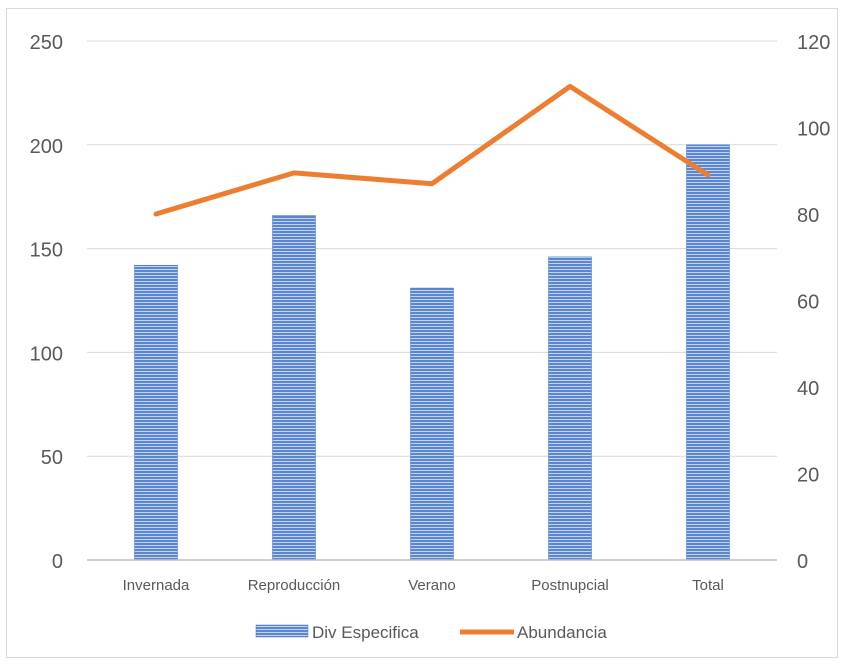  Describe the element at coordinates (813, 130) in the screenshot. I see `y2-tick-label: 100` at that location.